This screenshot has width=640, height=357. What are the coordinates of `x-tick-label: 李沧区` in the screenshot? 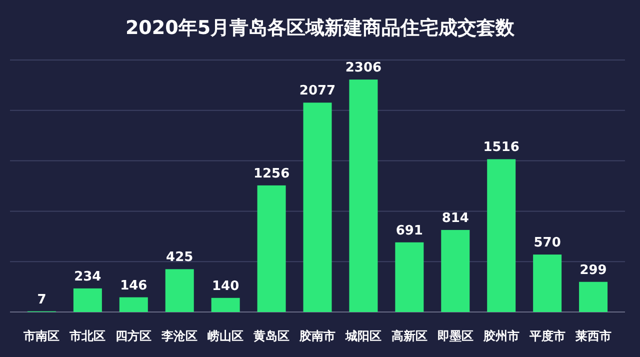 It's located at (179, 336).